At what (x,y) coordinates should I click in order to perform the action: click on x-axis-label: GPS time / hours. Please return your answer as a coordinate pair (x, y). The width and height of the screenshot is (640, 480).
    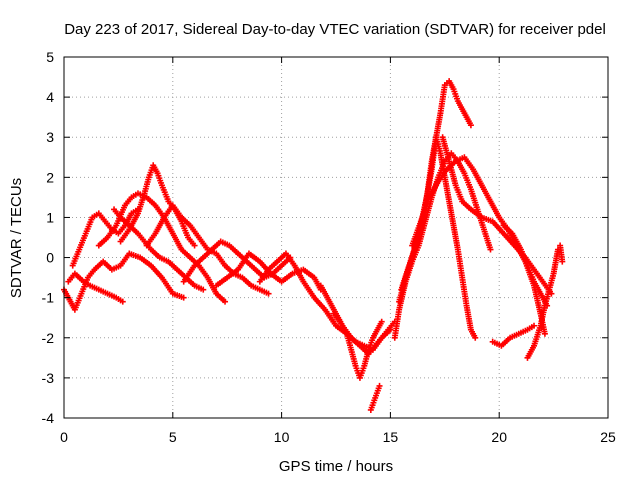
    Looking at the image, I should click on (336, 466).